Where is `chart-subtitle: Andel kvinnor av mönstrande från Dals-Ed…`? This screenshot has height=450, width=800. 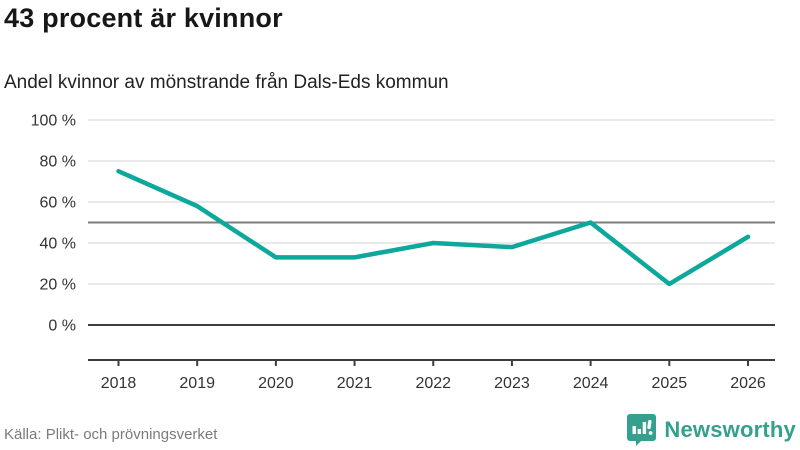 chart-subtitle: Andel kvinnor av mönstrande från Dals-Ed… is located at coordinates (226, 82).